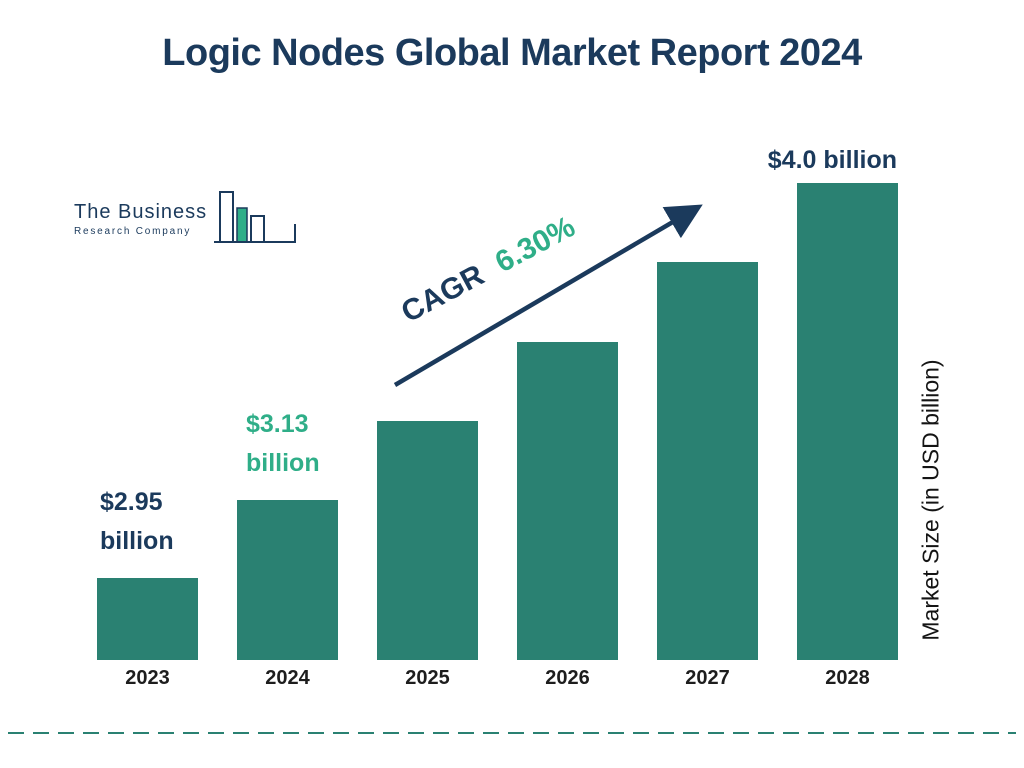  Describe the element at coordinates (283, 444) in the screenshot. I see `value-label-2024: $3.13 billion` at that location.